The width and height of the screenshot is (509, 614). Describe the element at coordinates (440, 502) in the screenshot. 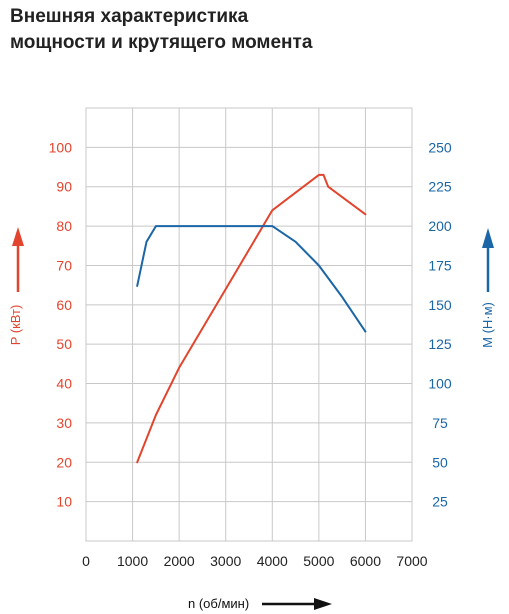

I see `y-right-tick-label: 25` at that location.